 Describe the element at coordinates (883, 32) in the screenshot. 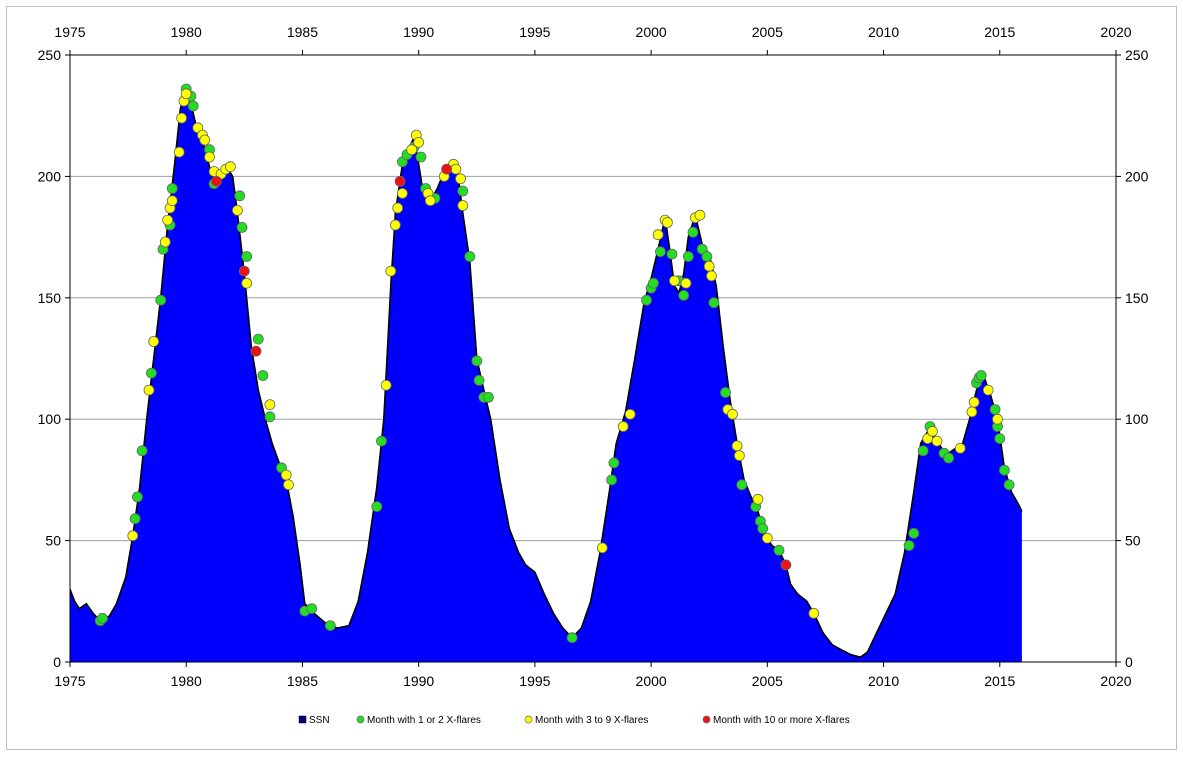

I see `x-tick-label-top-2010: 2010` at that location.